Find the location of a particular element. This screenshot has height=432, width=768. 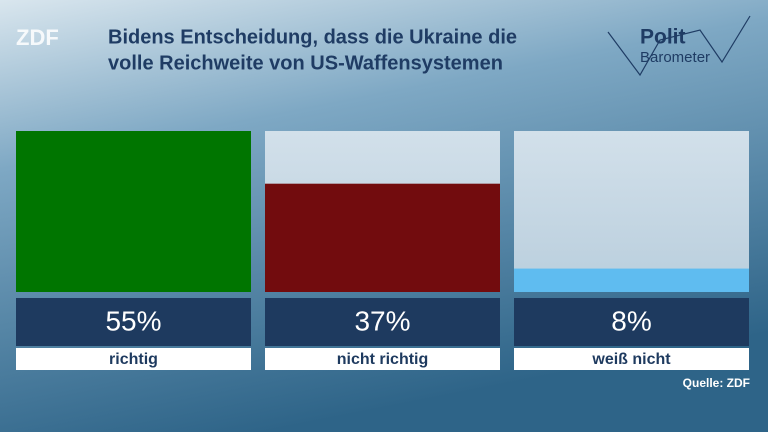

program-logo: Barometer is located at coordinates (675, 57).